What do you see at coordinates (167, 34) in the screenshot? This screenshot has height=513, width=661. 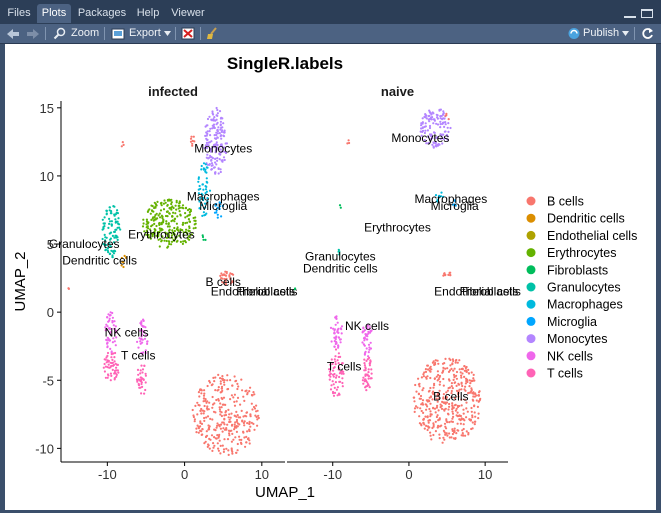 I see `export-dropdown-icon` at bounding box center [167, 34].